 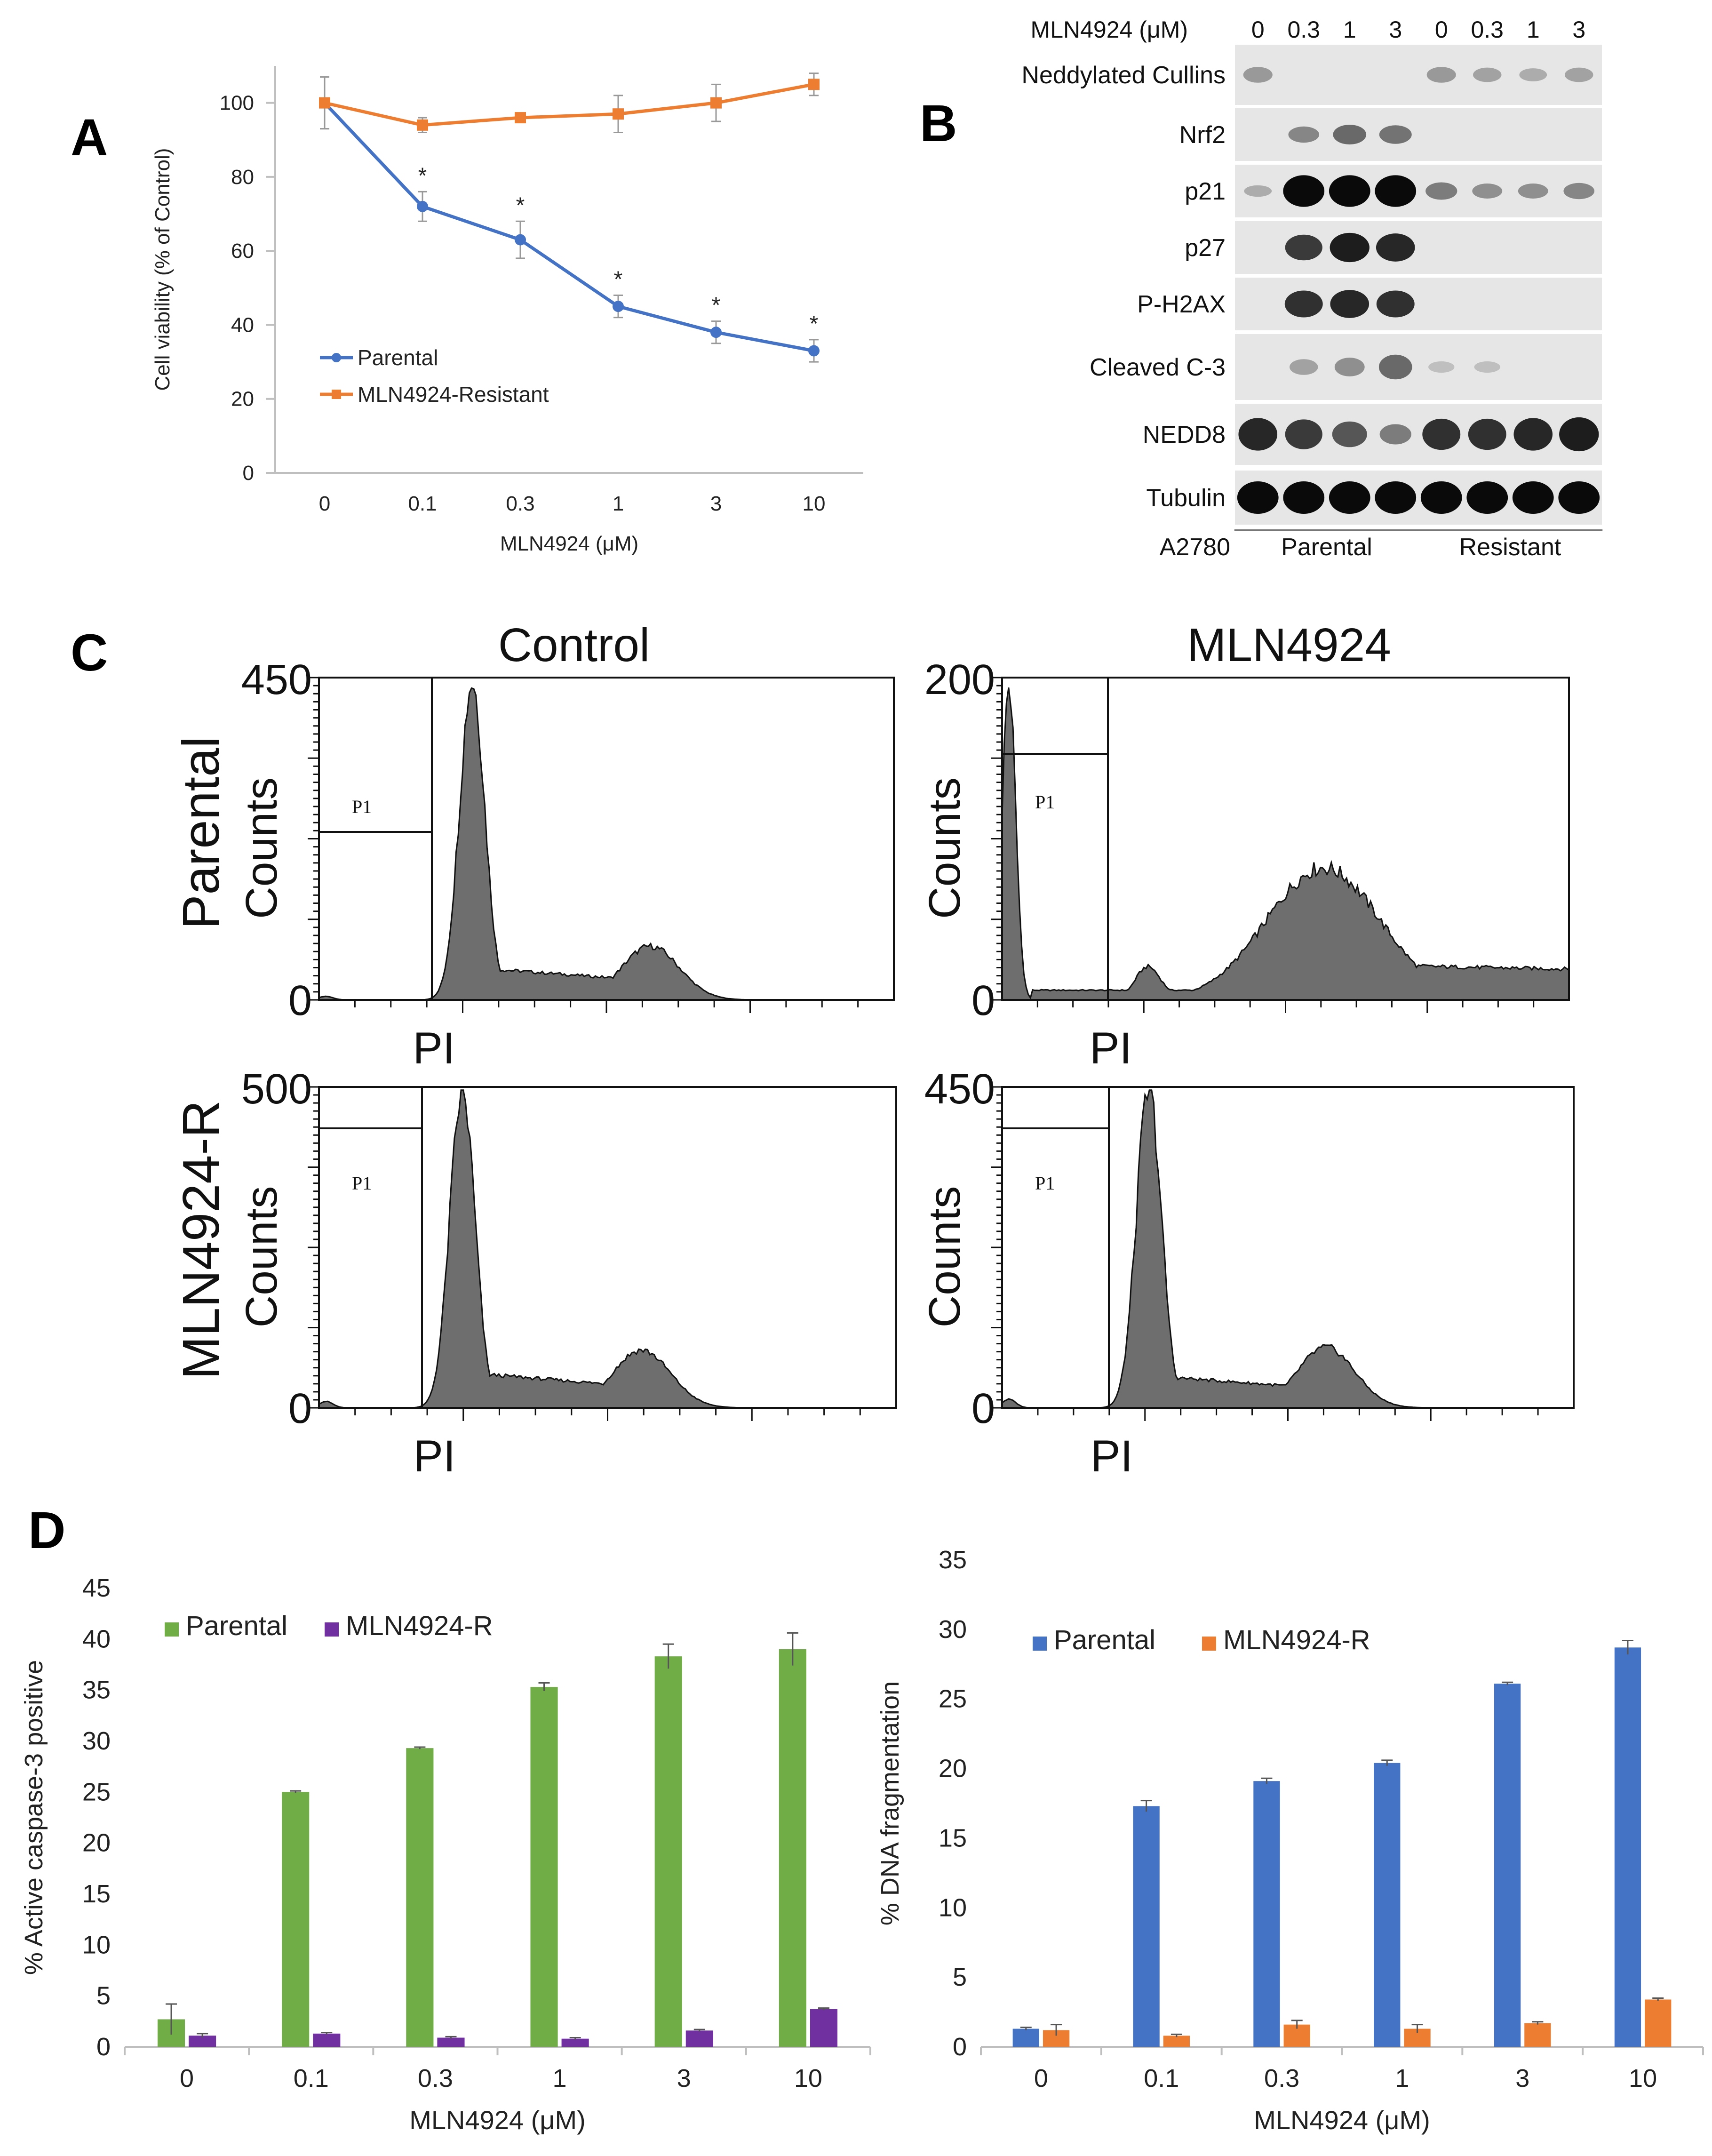 I want to click on y-tick-label: 40, so click(x=243, y=324).